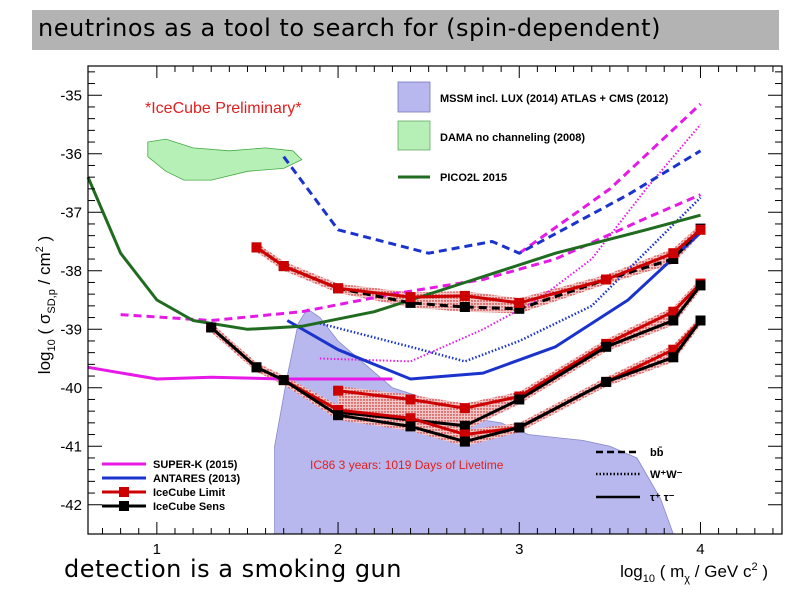  I want to click on x-axis-title-m: ( m, so click(669, 571).